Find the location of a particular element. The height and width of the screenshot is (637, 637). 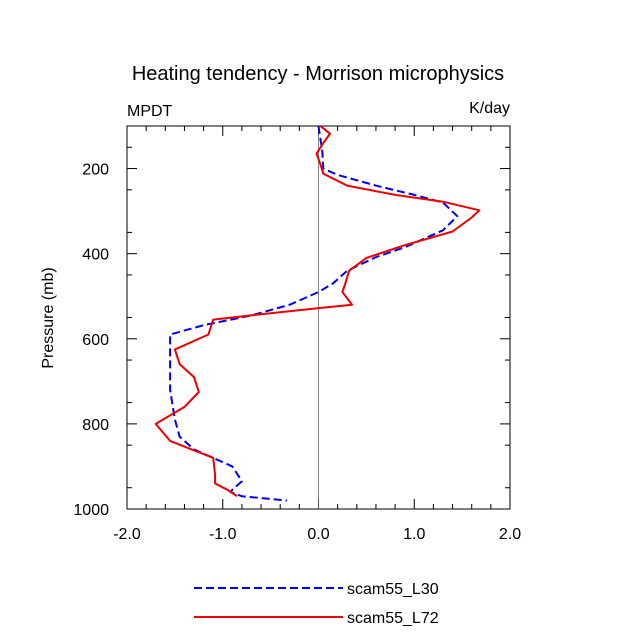

x-tick-label: -1.0 is located at coordinates (223, 534).